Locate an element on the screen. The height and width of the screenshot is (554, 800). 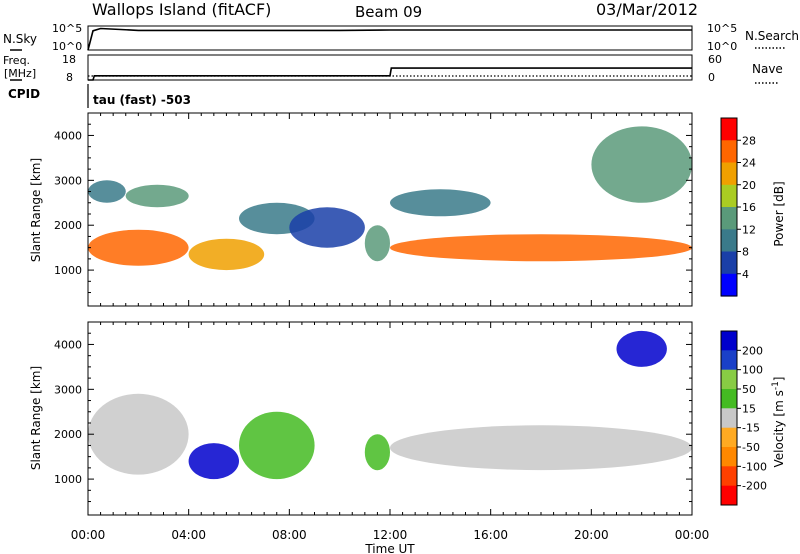
velocity-colorbar-tick-label: 200 is located at coordinates (752, 350).